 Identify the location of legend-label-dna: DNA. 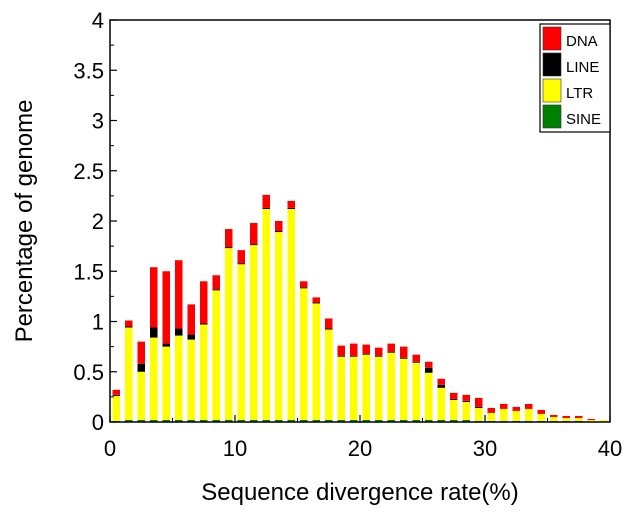
(582, 41).